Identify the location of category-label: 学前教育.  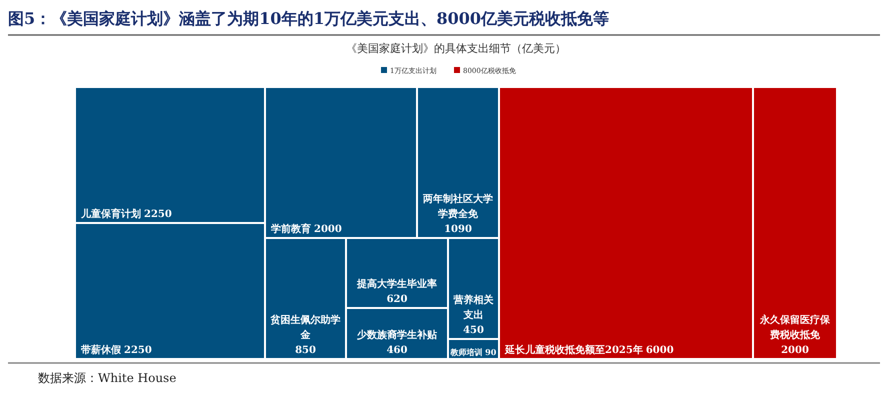
(291, 229).